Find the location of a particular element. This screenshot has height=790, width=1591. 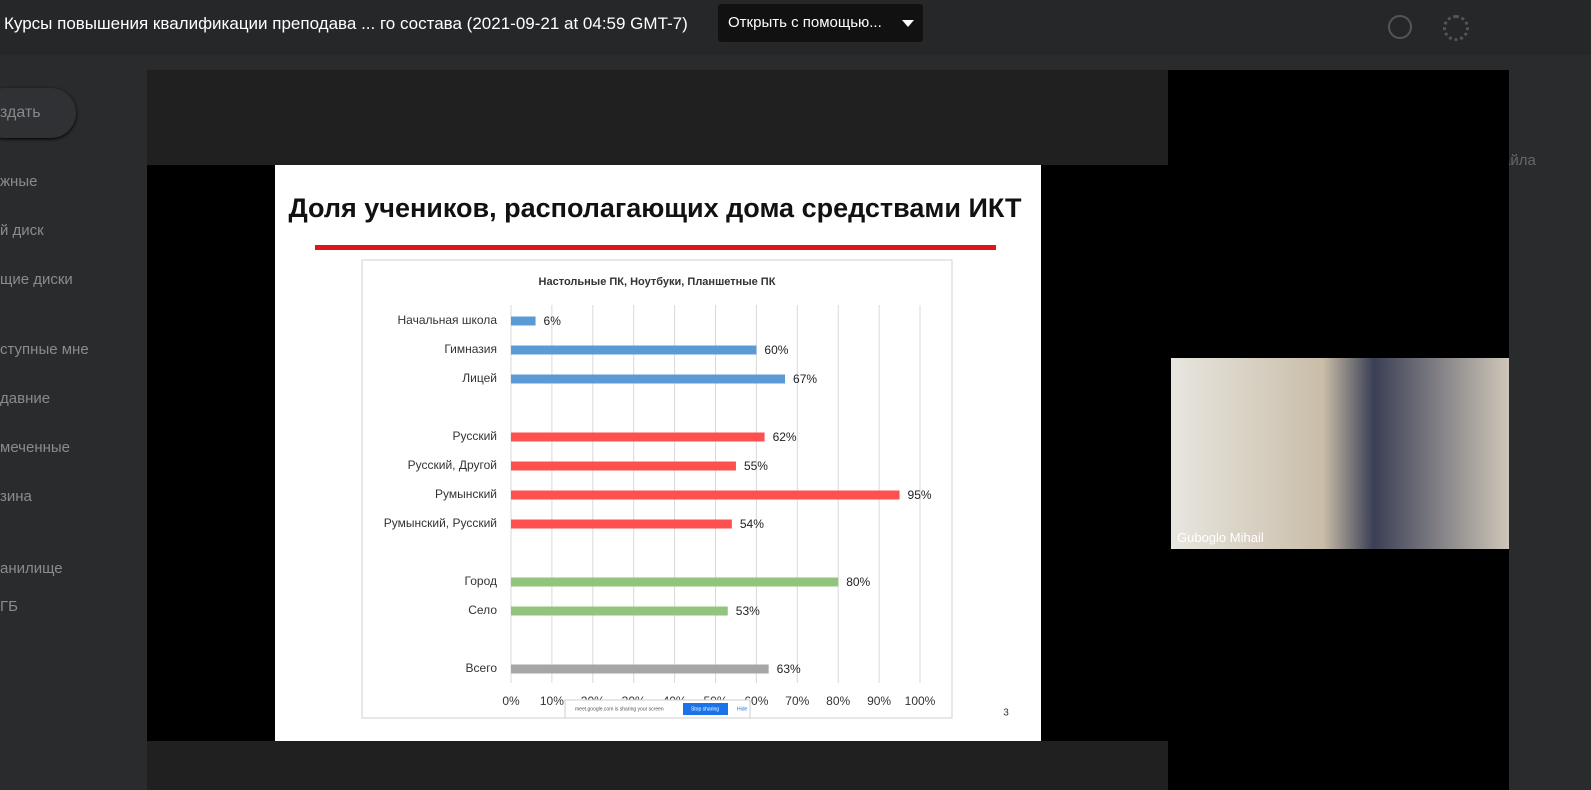

sidebar-item: анилище is located at coordinates (31, 568).